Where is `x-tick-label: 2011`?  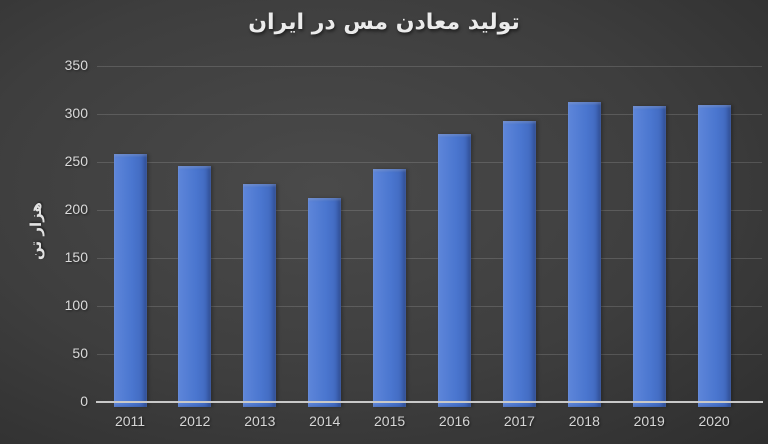 x-tick-label: 2011 is located at coordinates (130, 421).